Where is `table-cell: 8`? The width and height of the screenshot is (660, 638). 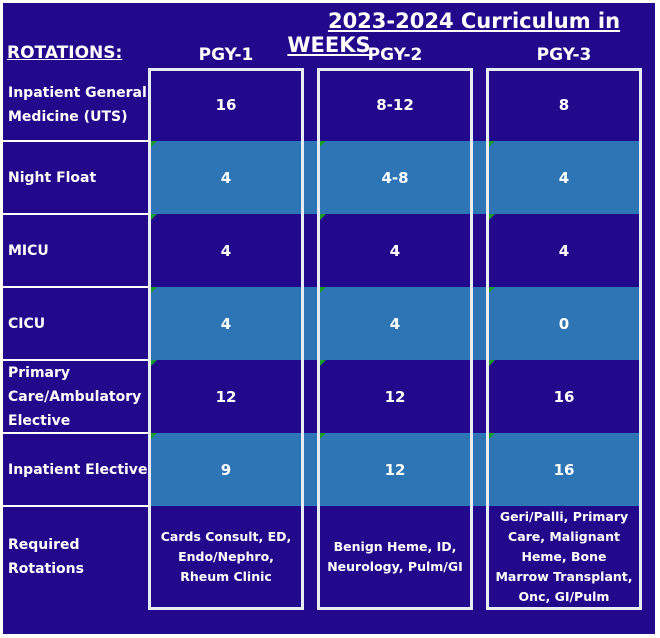
table-cell: 8 is located at coordinates (564, 104).